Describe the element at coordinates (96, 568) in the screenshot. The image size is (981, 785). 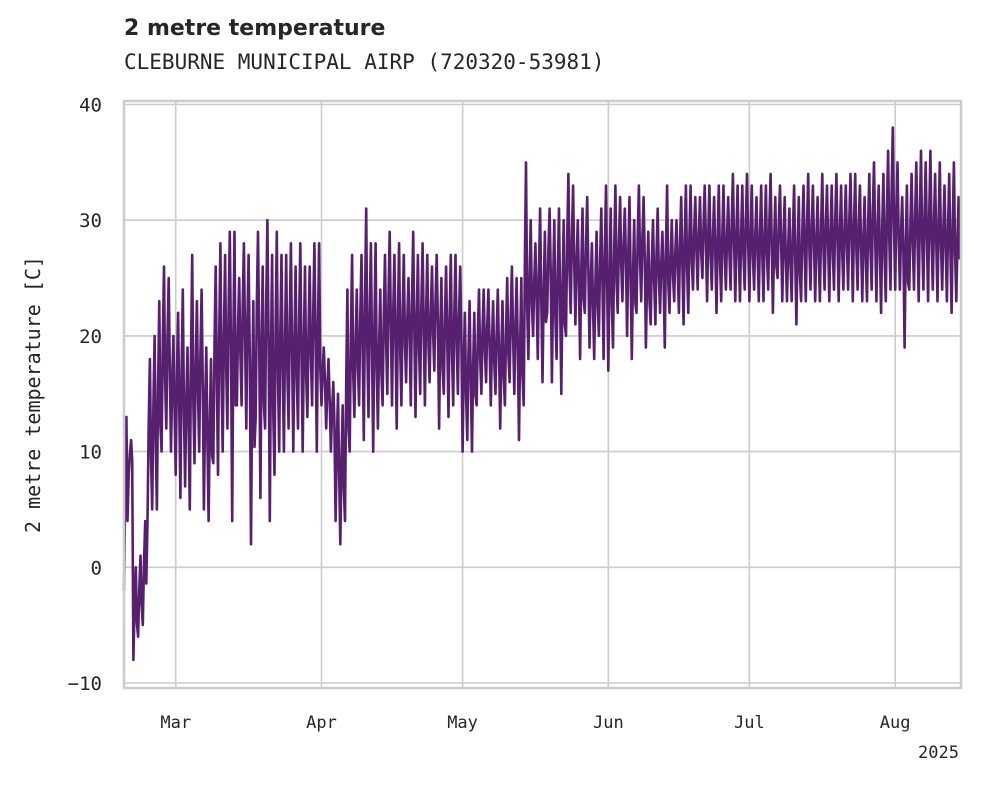
I see `y-tick-label: 0` at that location.